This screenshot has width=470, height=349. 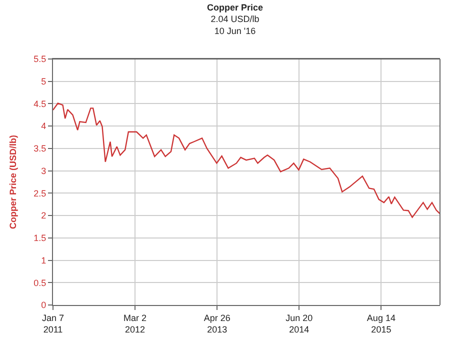 What do you see at coordinates (40, 283) in the screenshot?
I see `y-tick-label: 0.5` at bounding box center [40, 283].